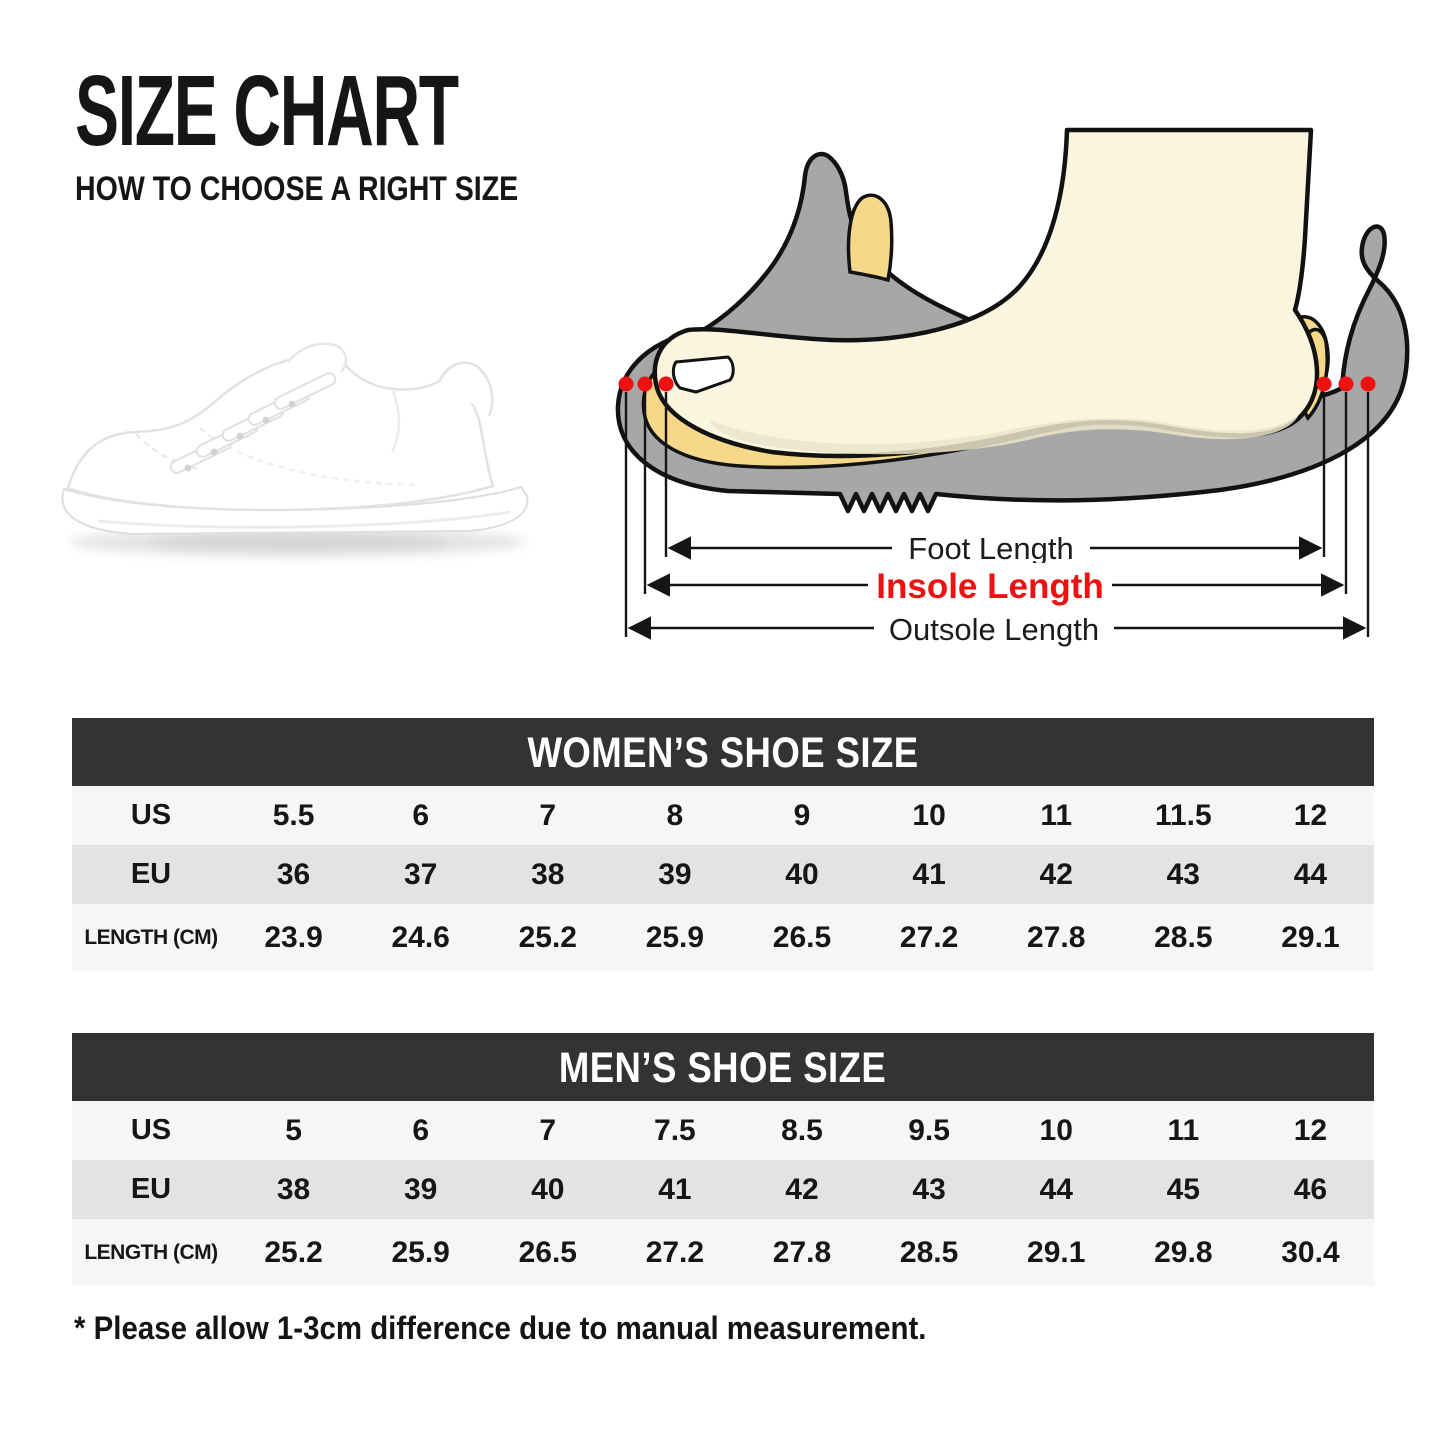 This screenshot has height=1445, width=1445. Describe the element at coordinates (675, 1130) in the screenshot. I see `size-cell: 7.5` at that location.